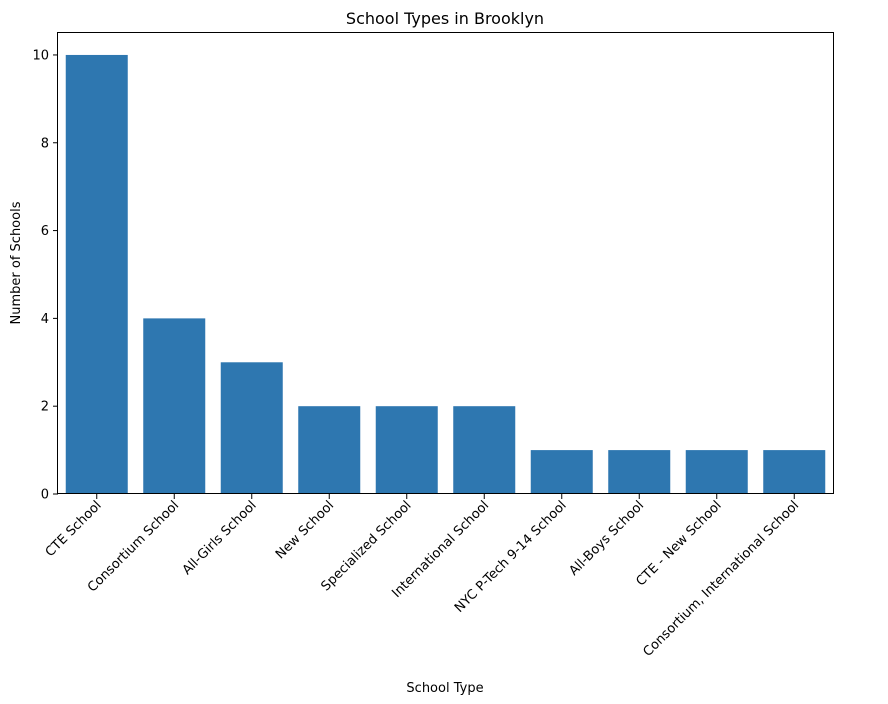  Describe the element at coordinates (74, 529) in the screenshot. I see `x-tick-label: CTE School` at that location.